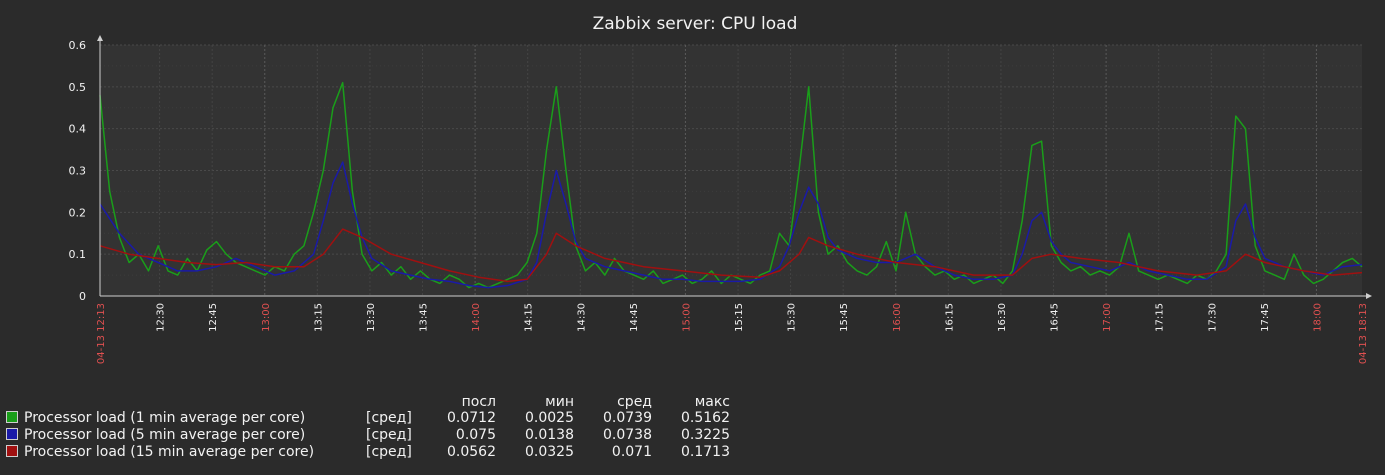  Describe the element at coordinates (705, 435) in the screenshot. I see `legend-max: 0.3225` at that location.